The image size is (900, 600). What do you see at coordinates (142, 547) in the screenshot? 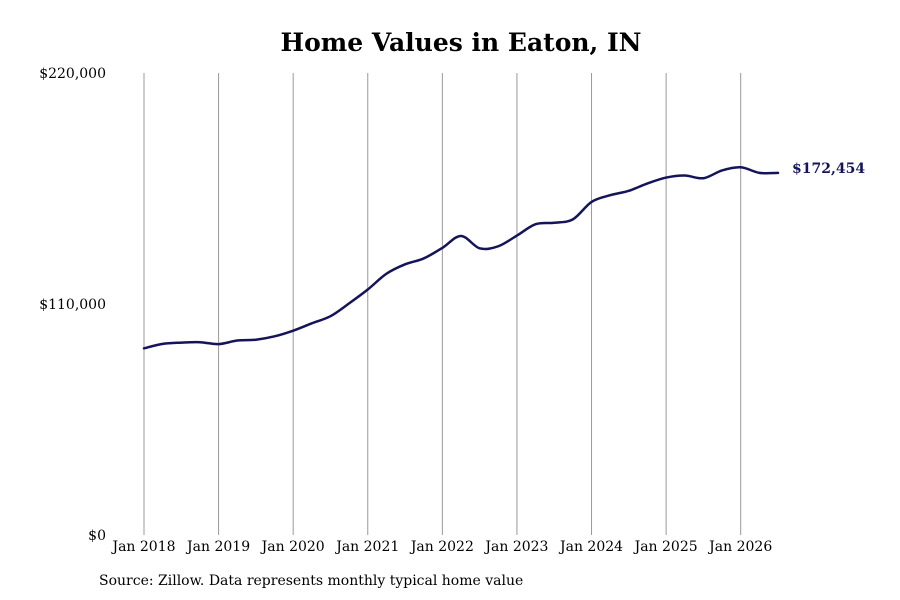
I see `x-tick-label: Jan 2018` at bounding box center [142, 547].